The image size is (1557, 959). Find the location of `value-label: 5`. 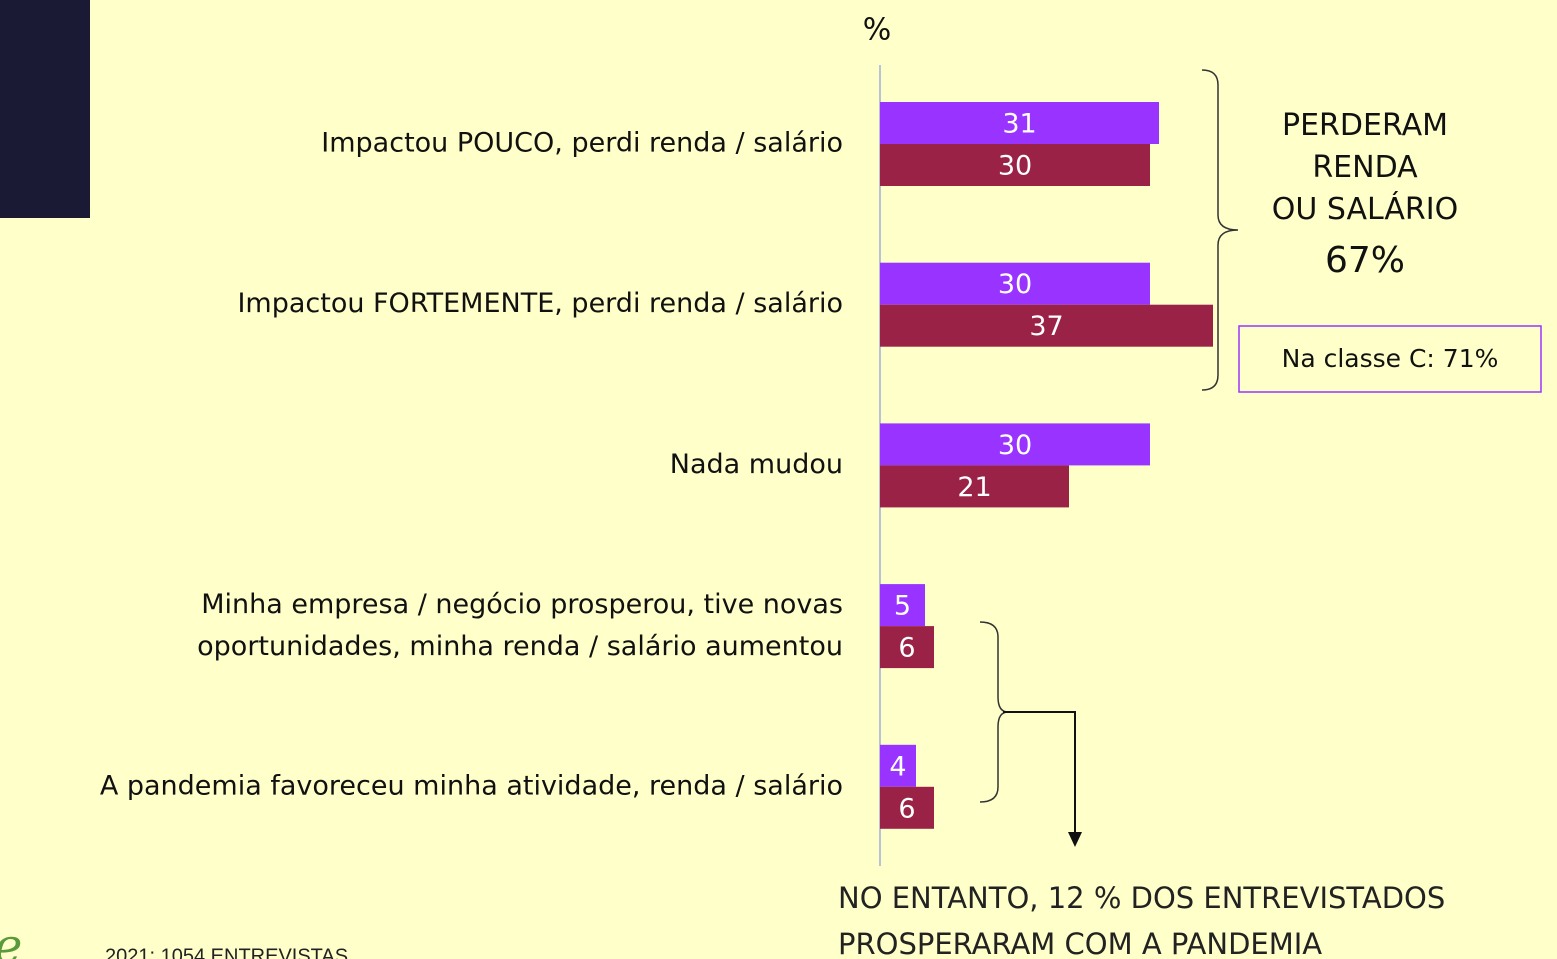

value-label: 5 is located at coordinates (902, 606).